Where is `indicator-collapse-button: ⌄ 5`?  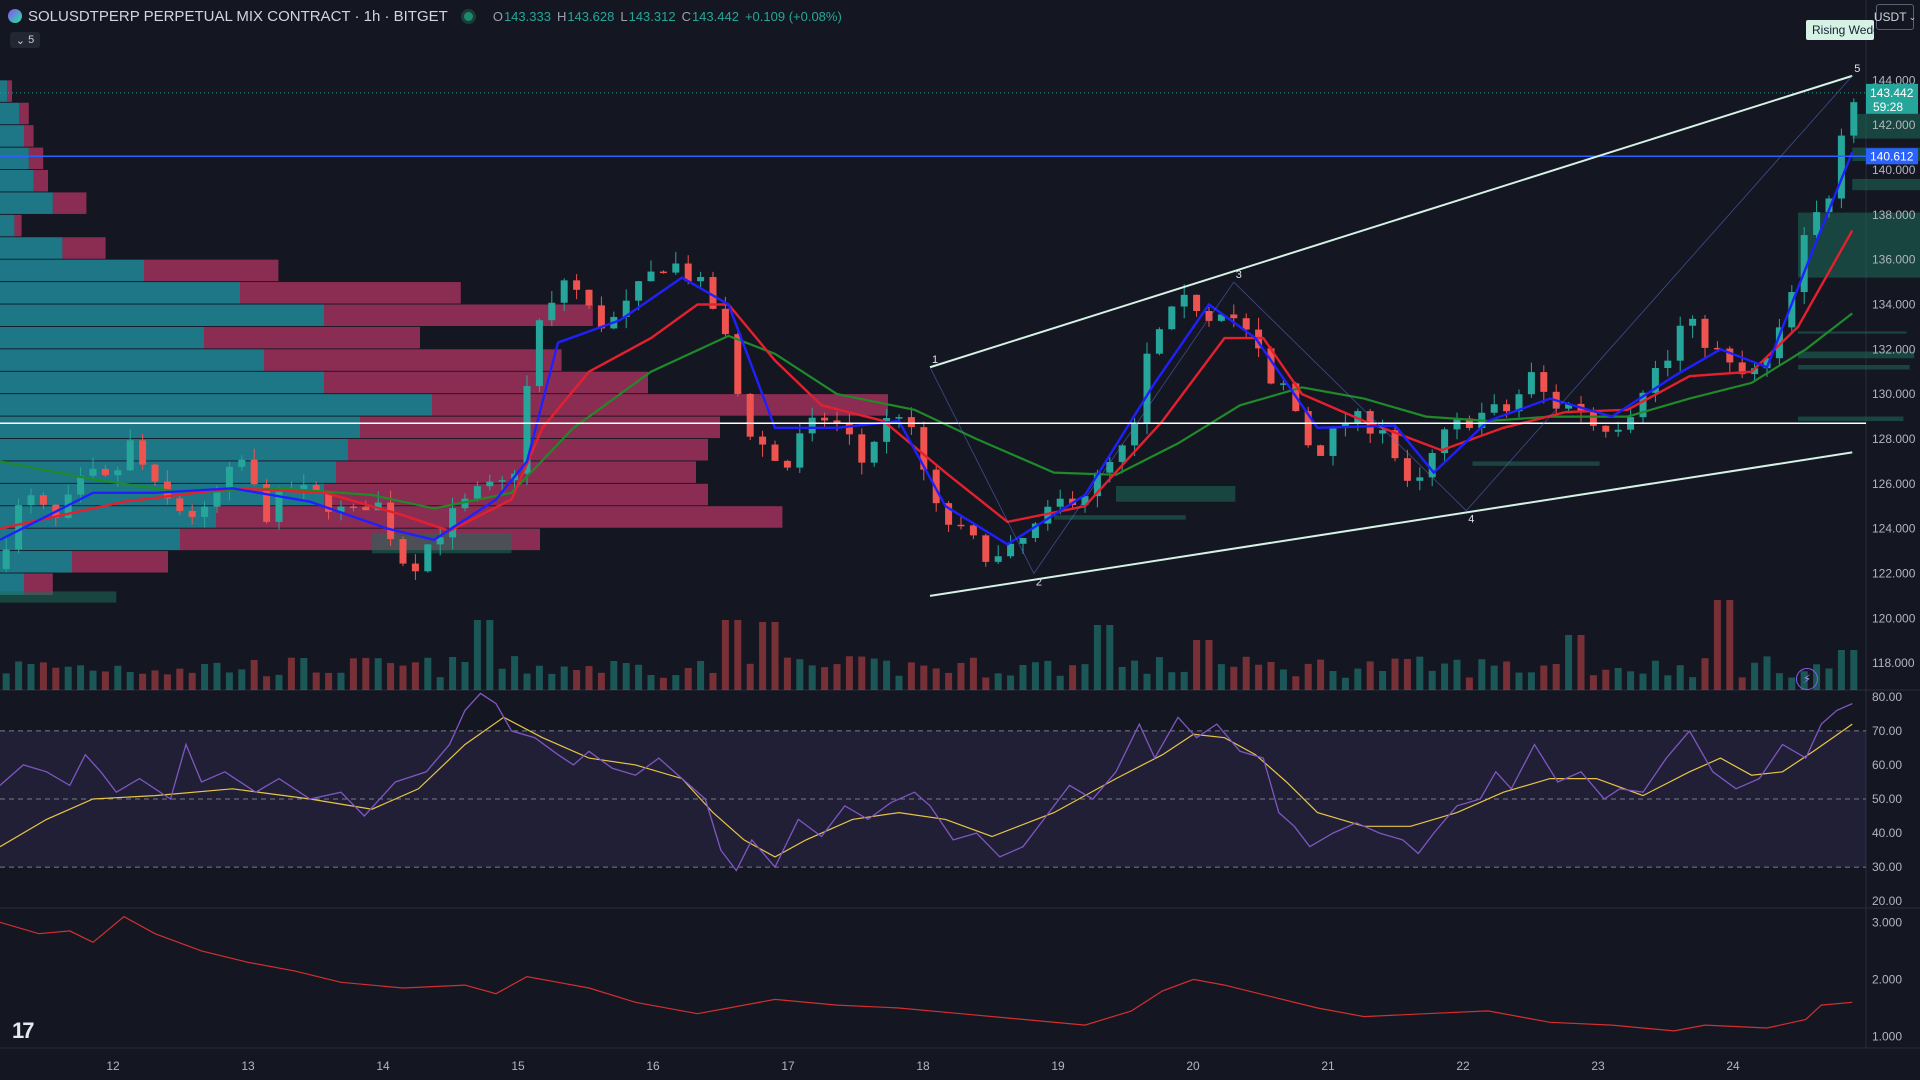
indicator-collapse-button: ⌄ 5 is located at coordinates (25, 40).